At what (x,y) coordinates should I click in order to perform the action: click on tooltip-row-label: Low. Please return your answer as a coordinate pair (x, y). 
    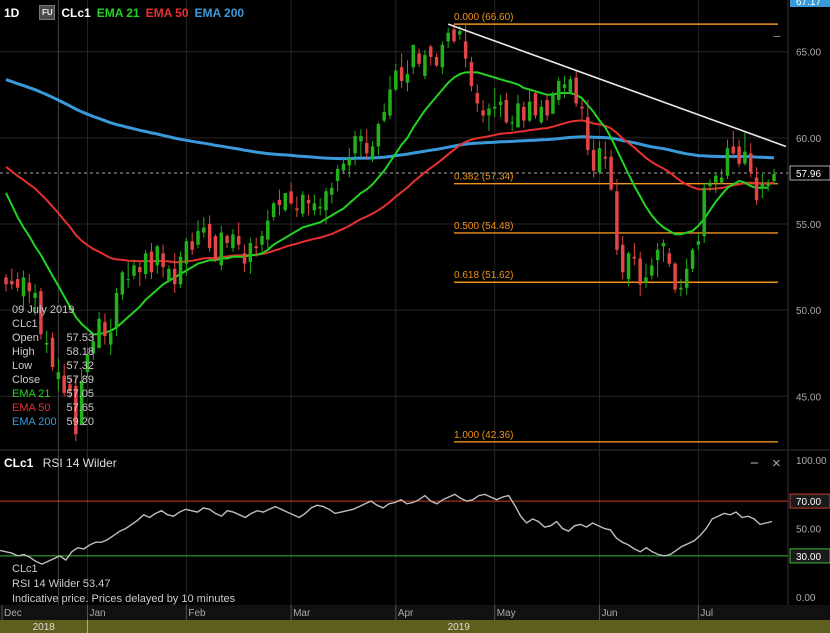
    Looking at the image, I should click on (22, 366).